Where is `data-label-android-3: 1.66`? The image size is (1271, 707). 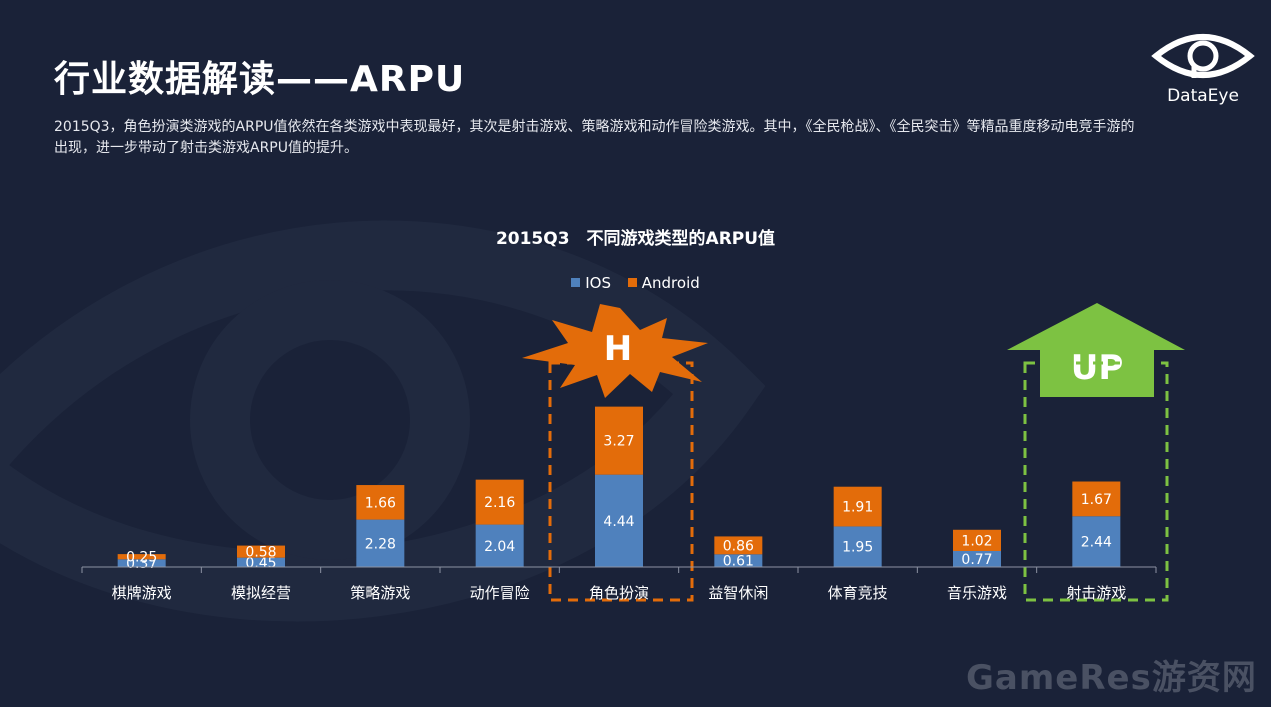
data-label-android-3: 1.66 is located at coordinates (380, 503).